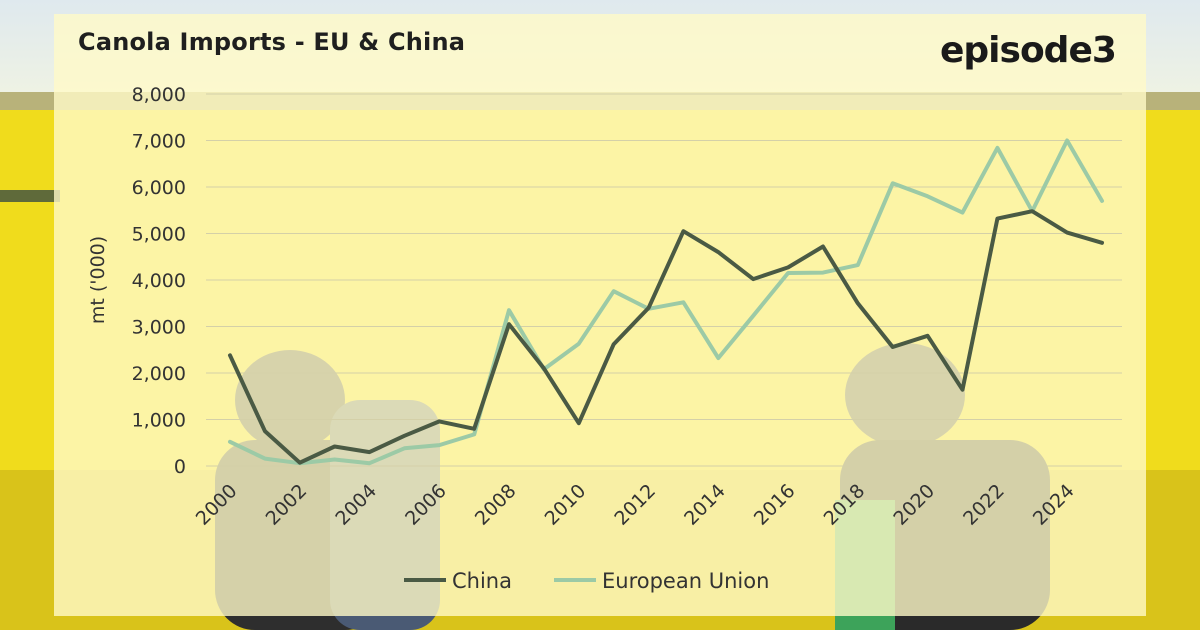  What do you see at coordinates (272, 42) in the screenshot?
I see `chart-title: Canola Imports - EU & China` at bounding box center [272, 42].